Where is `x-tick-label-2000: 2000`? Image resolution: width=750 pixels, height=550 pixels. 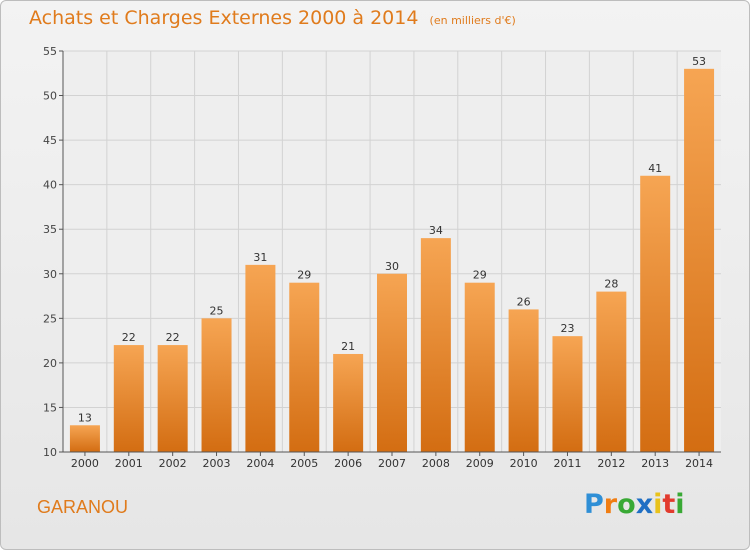
x-tick-label-2000: 2000 is located at coordinates (85, 463).